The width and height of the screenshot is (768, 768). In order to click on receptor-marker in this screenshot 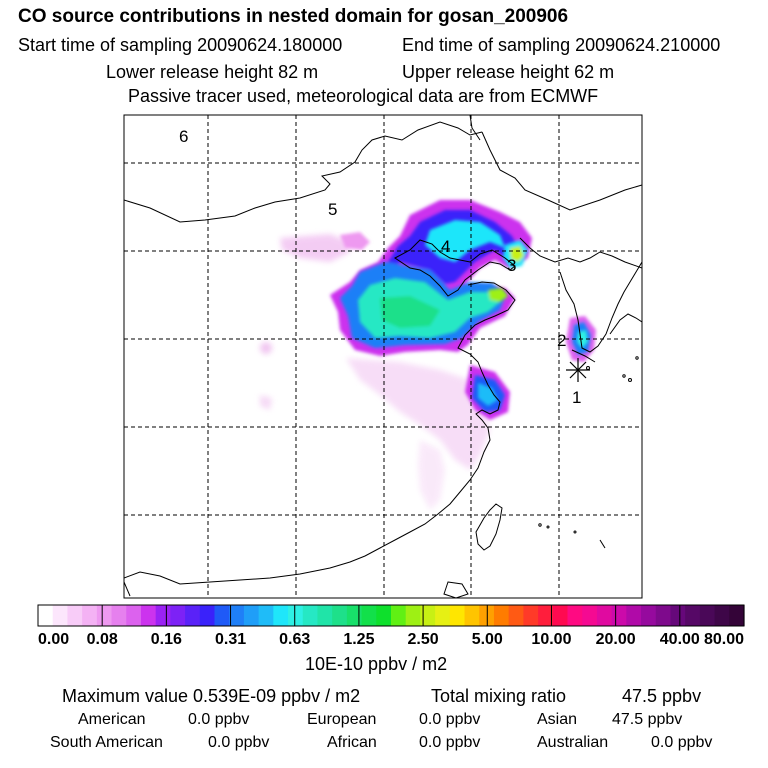, I will do `click(578, 370)`.